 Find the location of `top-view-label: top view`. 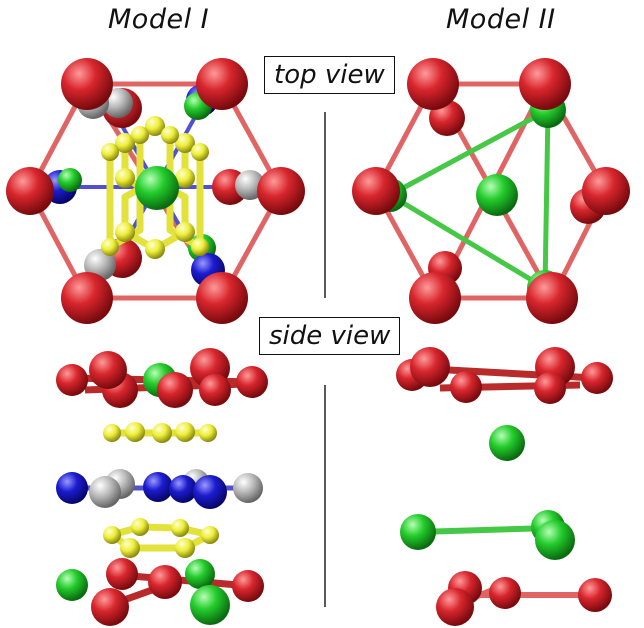

top-view-label: top view is located at coordinates (329, 75).